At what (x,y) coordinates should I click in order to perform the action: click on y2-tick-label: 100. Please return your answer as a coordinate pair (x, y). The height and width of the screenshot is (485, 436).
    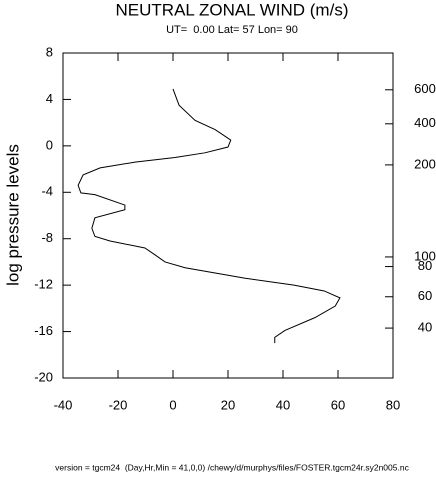
    Looking at the image, I should click on (425, 255).